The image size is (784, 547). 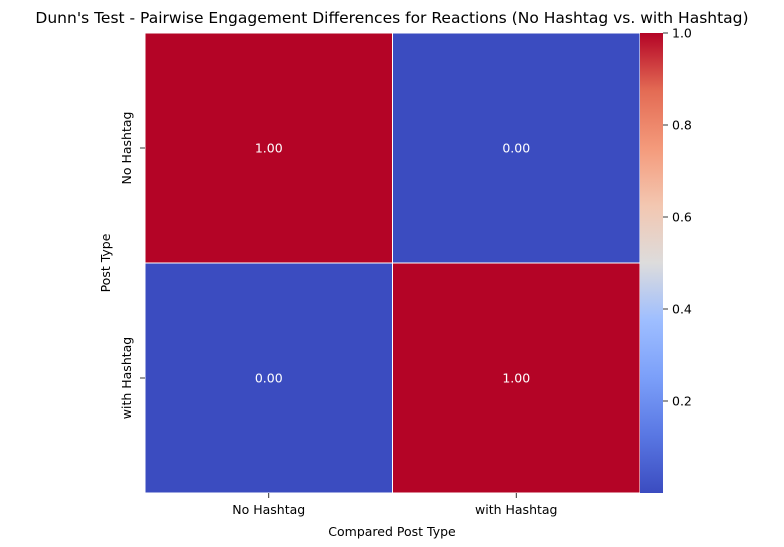 I want to click on y-tick-label: No Hashtag, so click(x=126, y=148).